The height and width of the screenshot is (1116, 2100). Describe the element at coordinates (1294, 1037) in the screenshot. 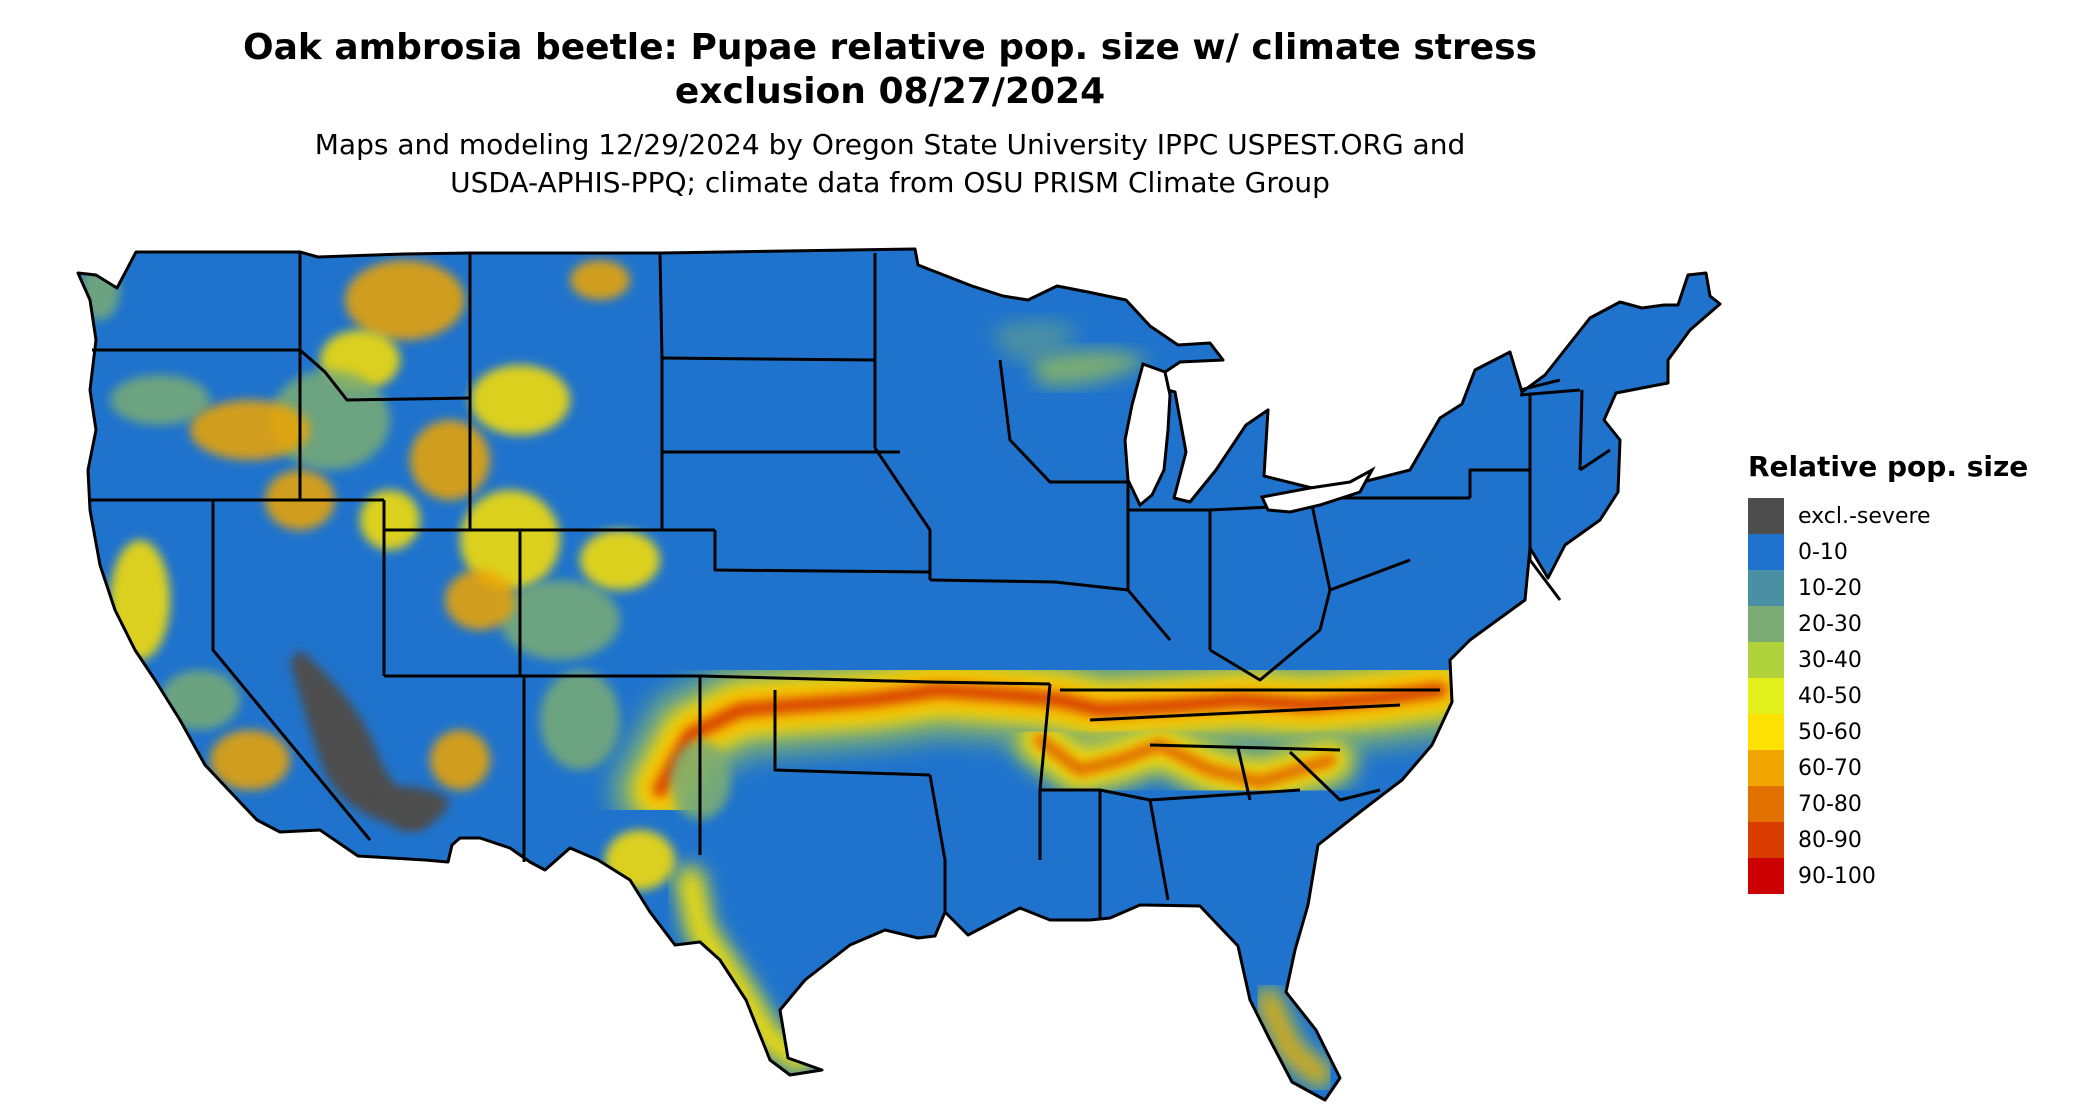

I see `fl-tip` at that location.